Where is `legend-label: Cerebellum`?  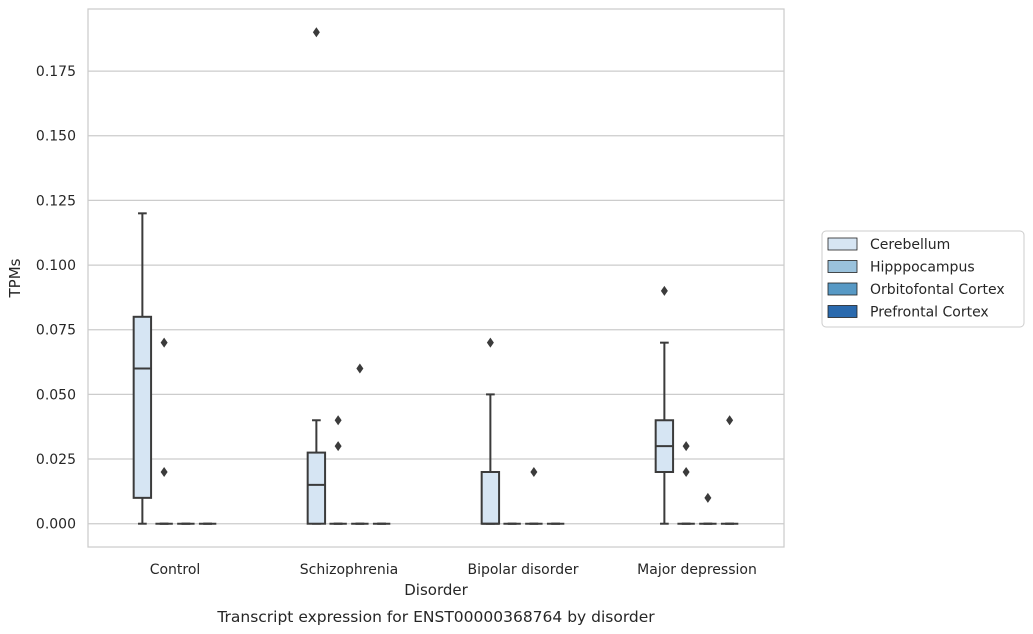
legend-label: Cerebellum is located at coordinates (910, 245).